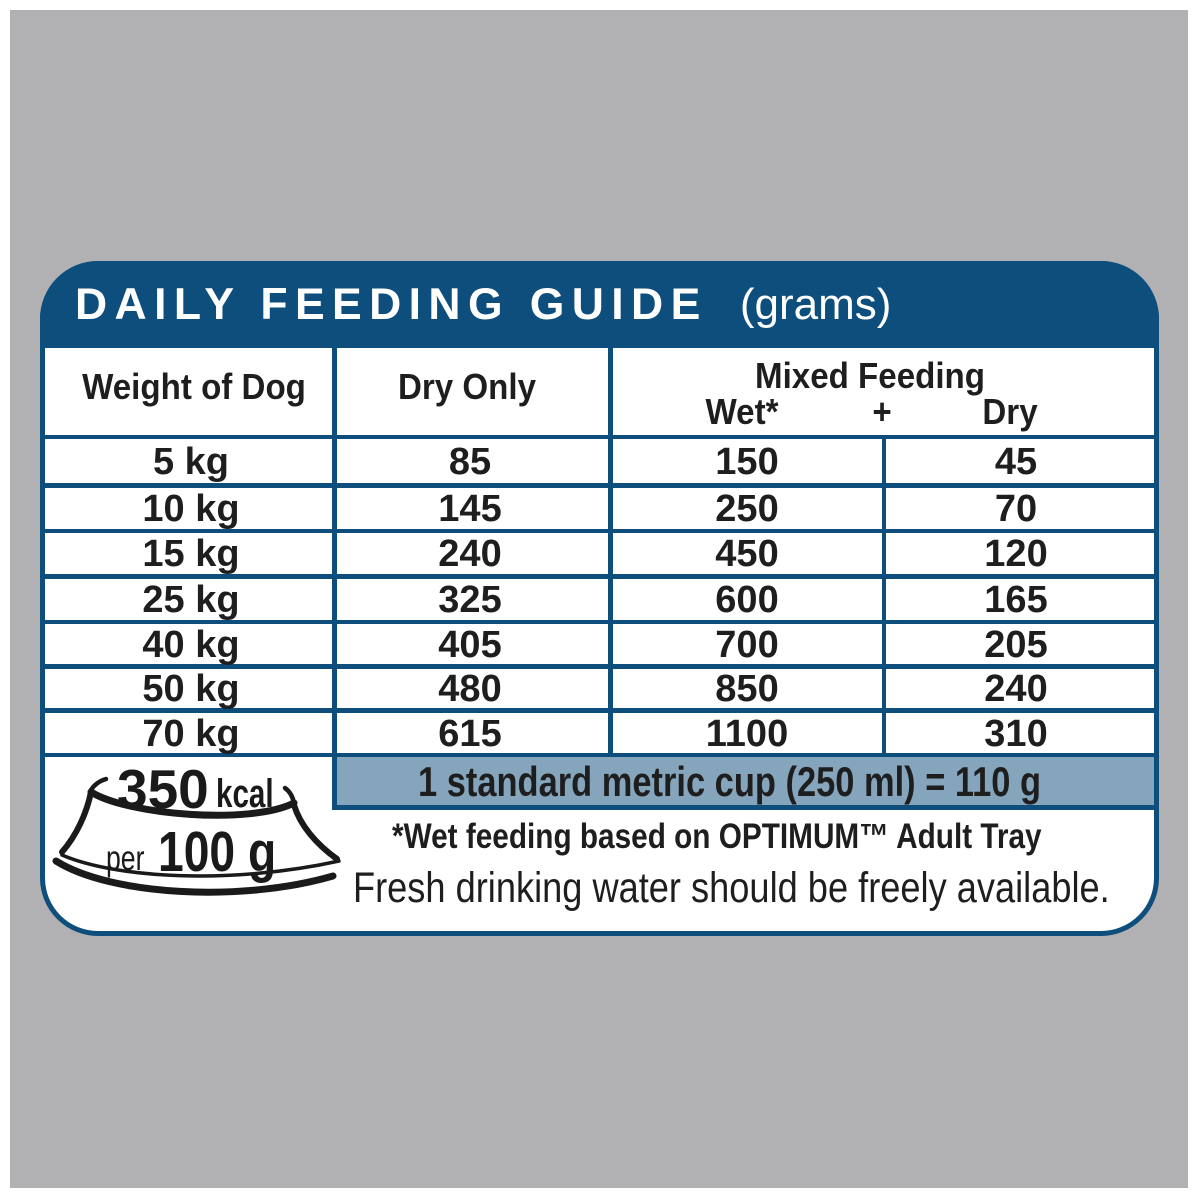  I want to click on svg-text: kcal, so click(245, 794).